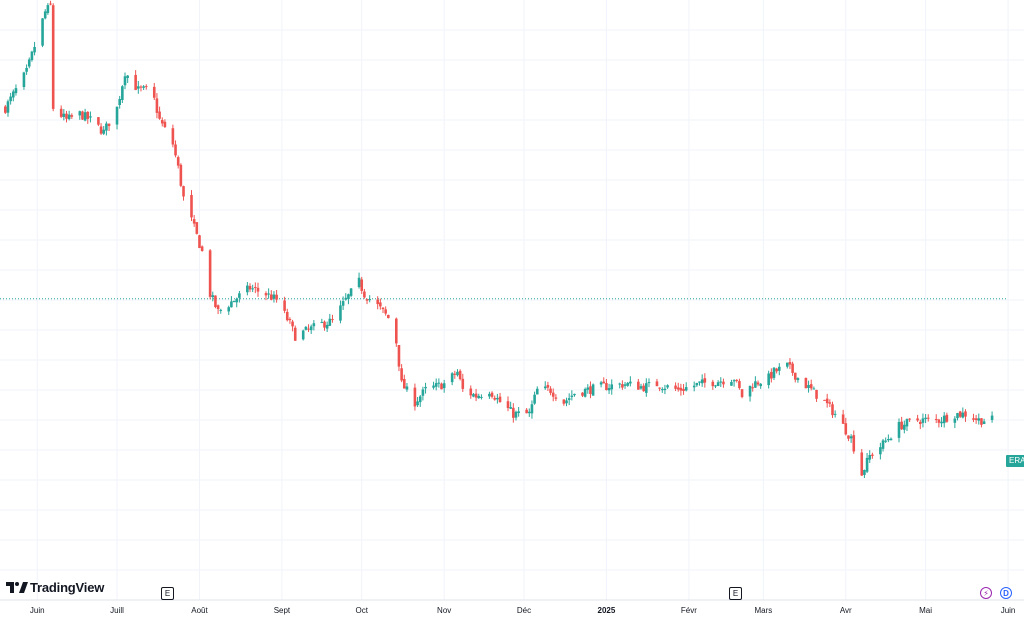 The image size is (1024, 620). I want to click on tradingview-logo-text: TradingView, so click(67, 587).